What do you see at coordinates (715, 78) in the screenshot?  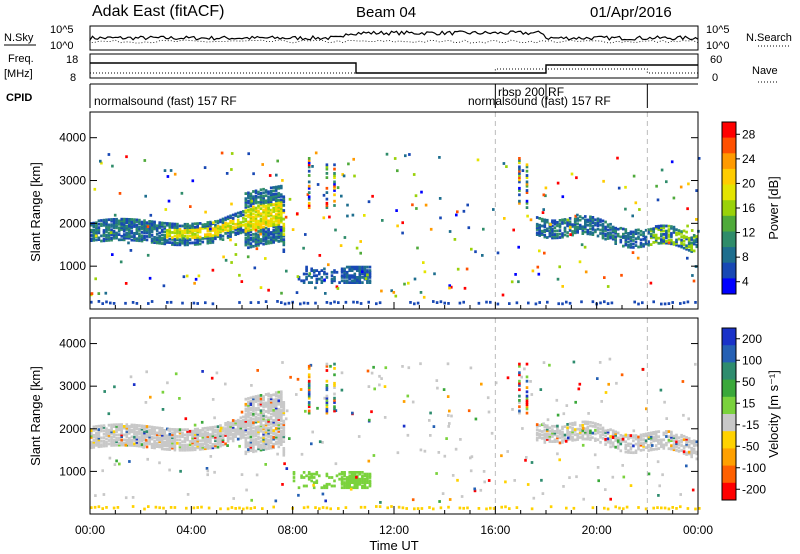 I see `nave-tick-bottom: 0` at bounding box center [715, 78].